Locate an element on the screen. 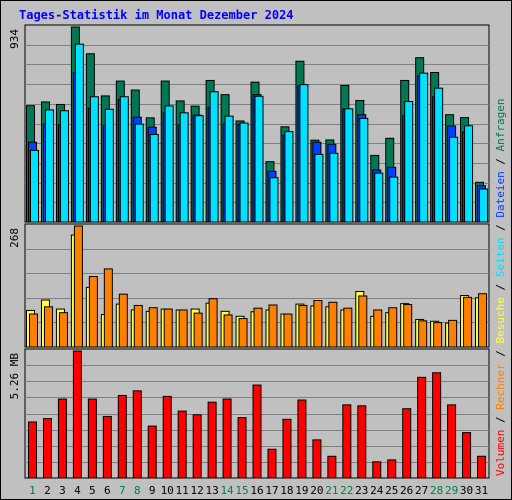 This screenshot has height=500, width=512. x-tick-label: 31 is located at coordinates (481, 490).